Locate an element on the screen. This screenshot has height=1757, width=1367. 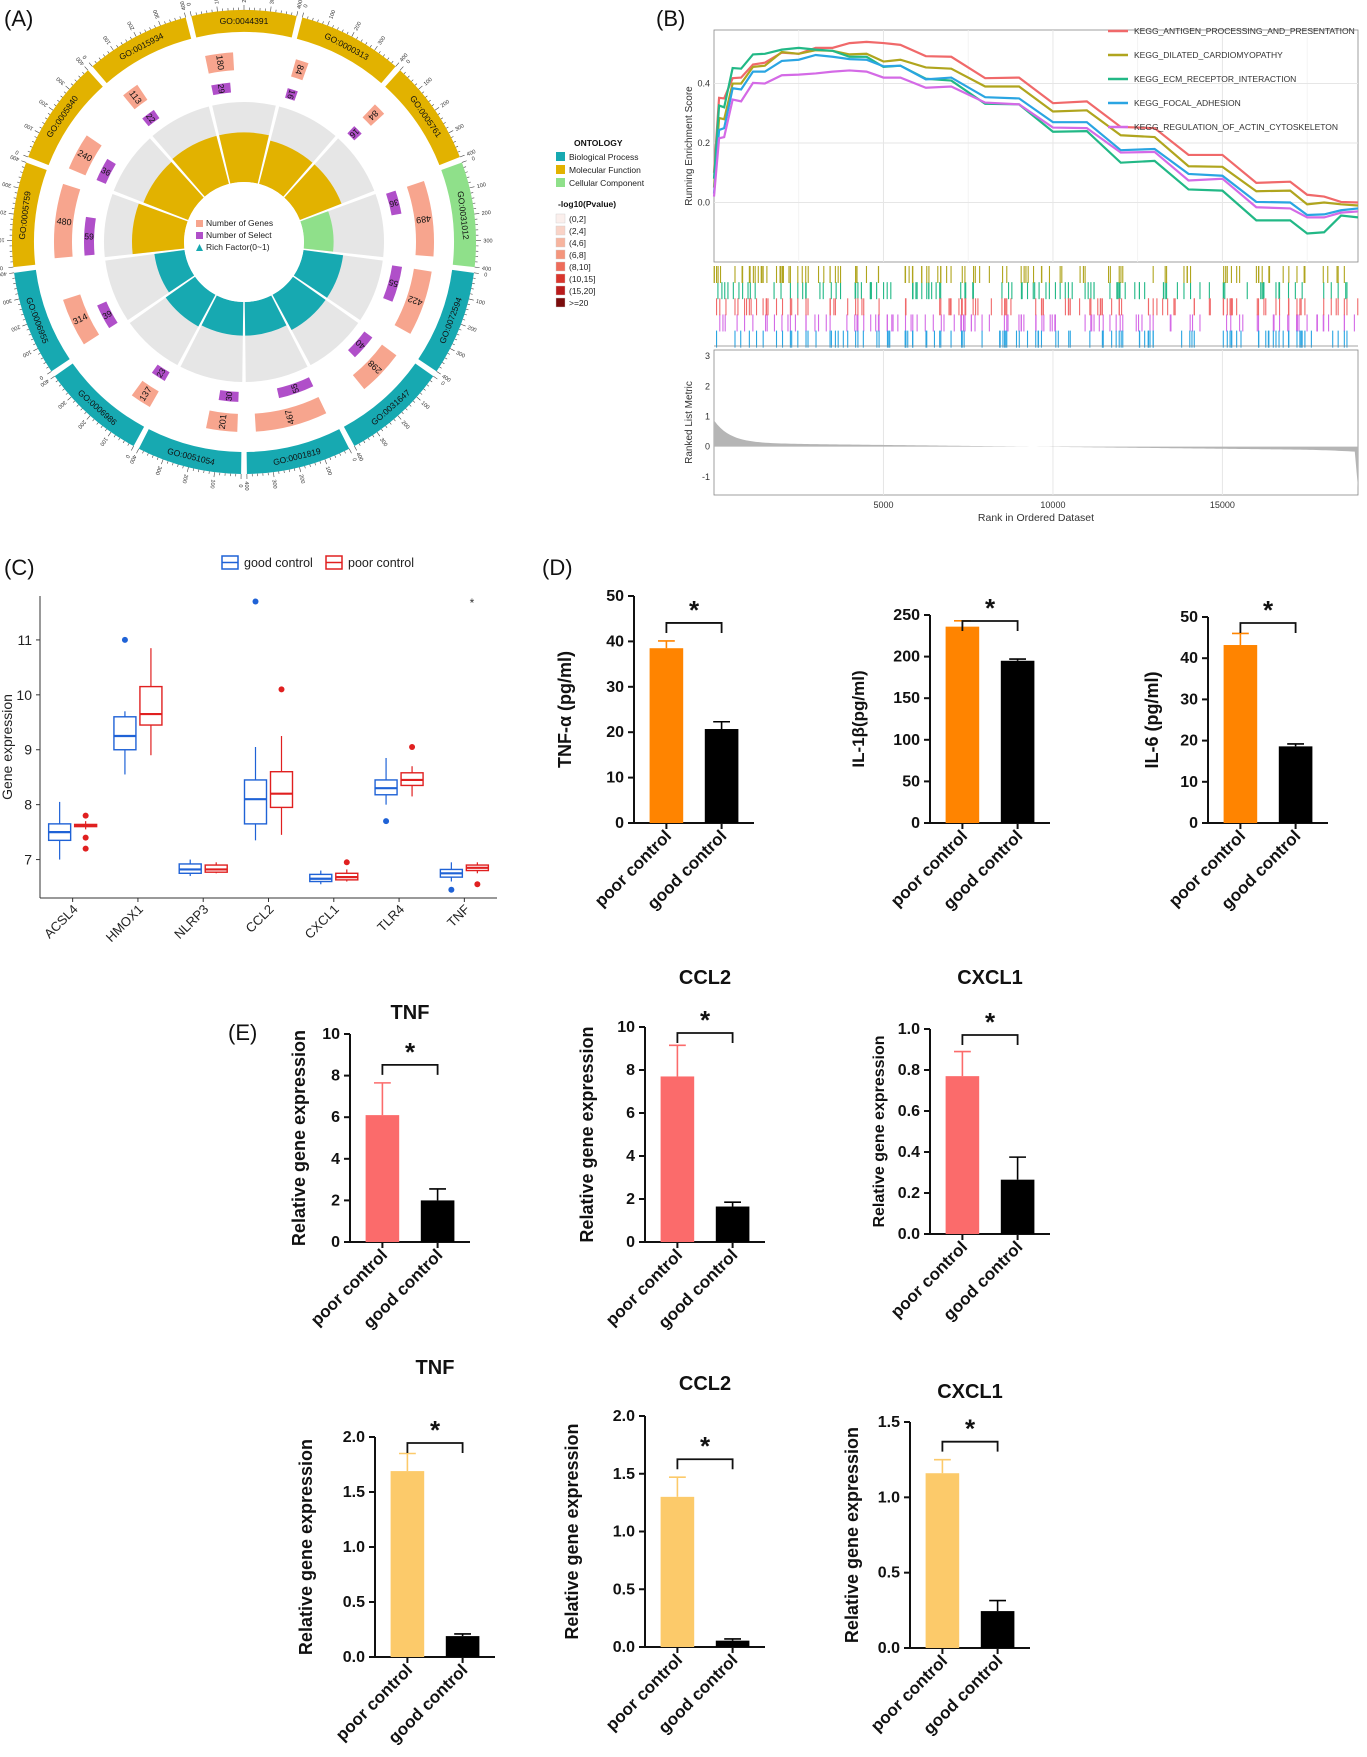
y-tick-label: 1.0 is located at coordinates (909, 1029).